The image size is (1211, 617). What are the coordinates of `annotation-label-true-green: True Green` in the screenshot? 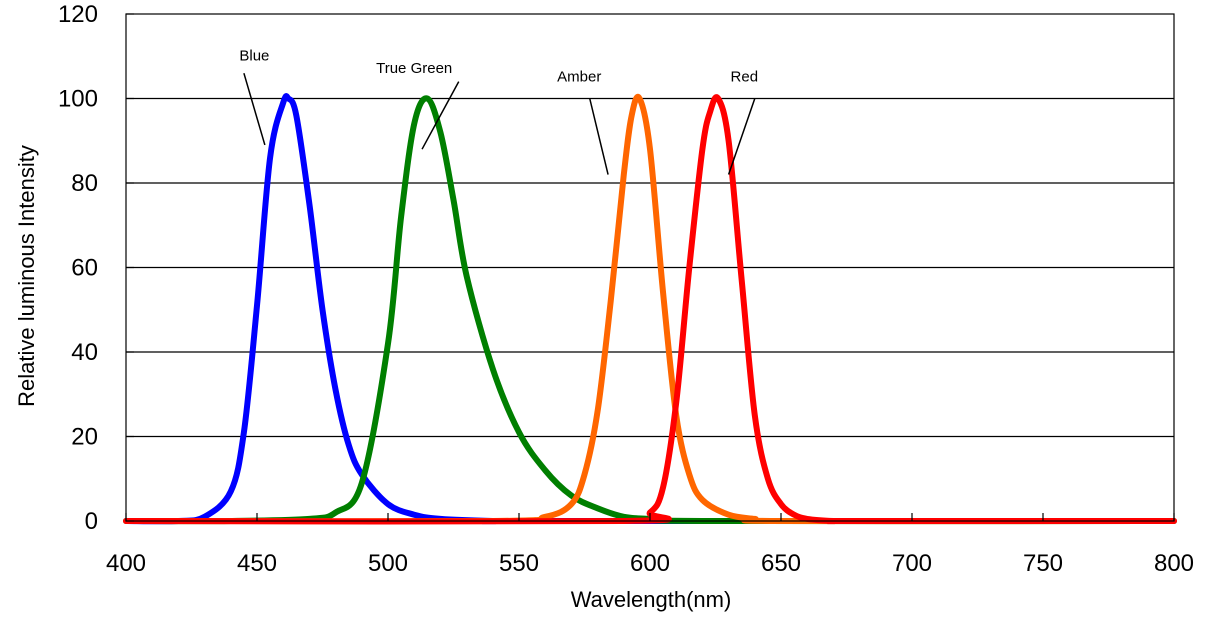 It's located at (414, 68).